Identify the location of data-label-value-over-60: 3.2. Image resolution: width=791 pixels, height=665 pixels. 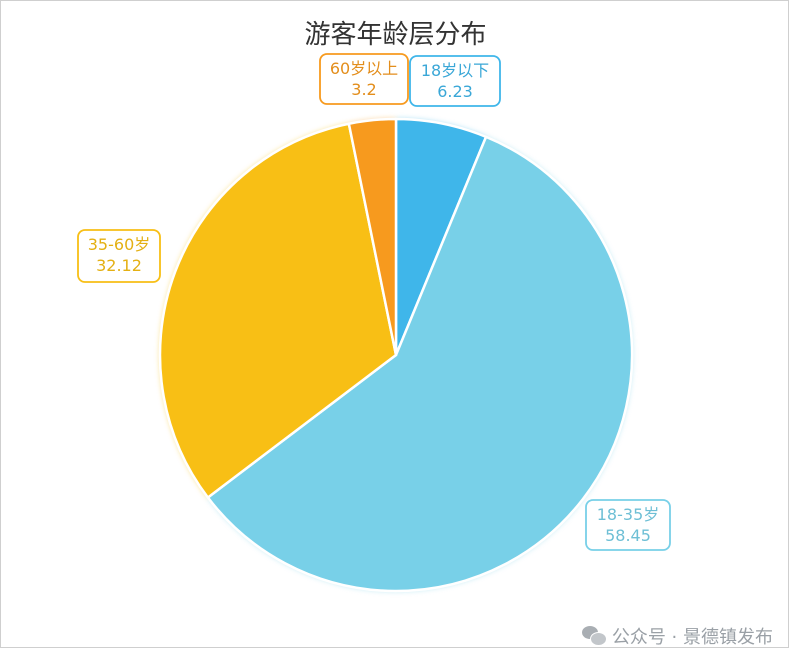
(363, 89).